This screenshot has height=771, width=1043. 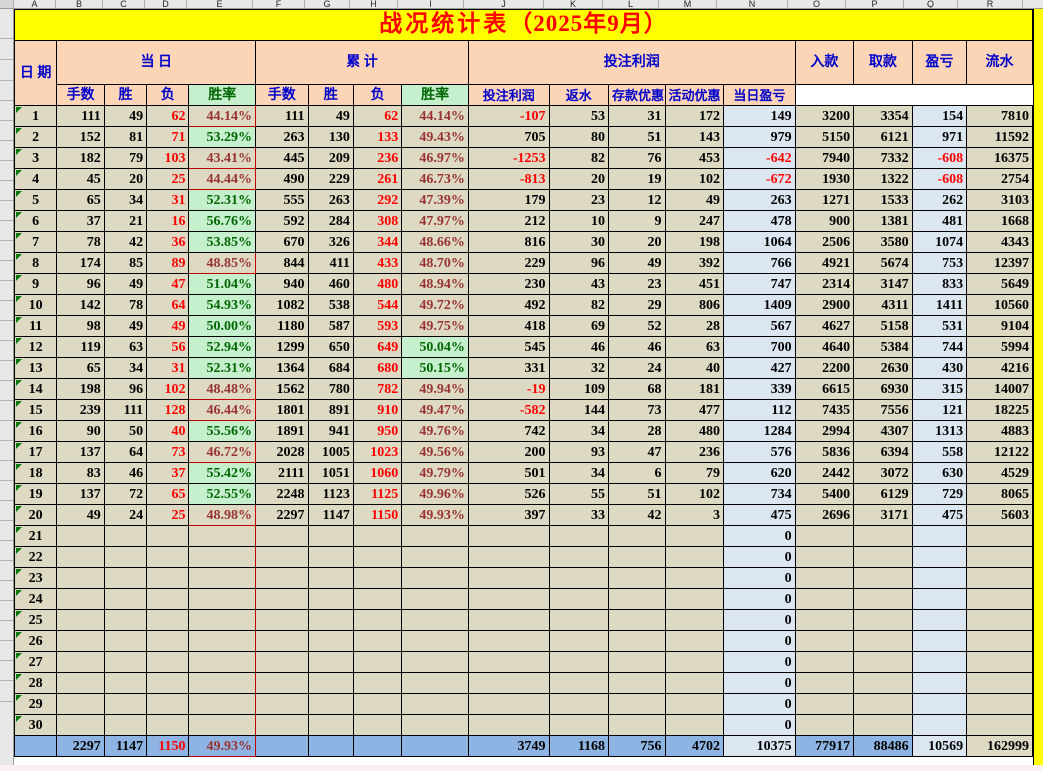 I want to click on cell-rebate: 23, so click(x=579, y=200).